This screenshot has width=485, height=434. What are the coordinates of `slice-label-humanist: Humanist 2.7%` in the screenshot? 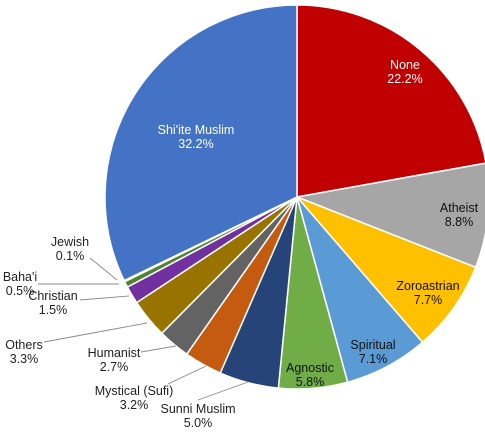 It's located at (114, 360).